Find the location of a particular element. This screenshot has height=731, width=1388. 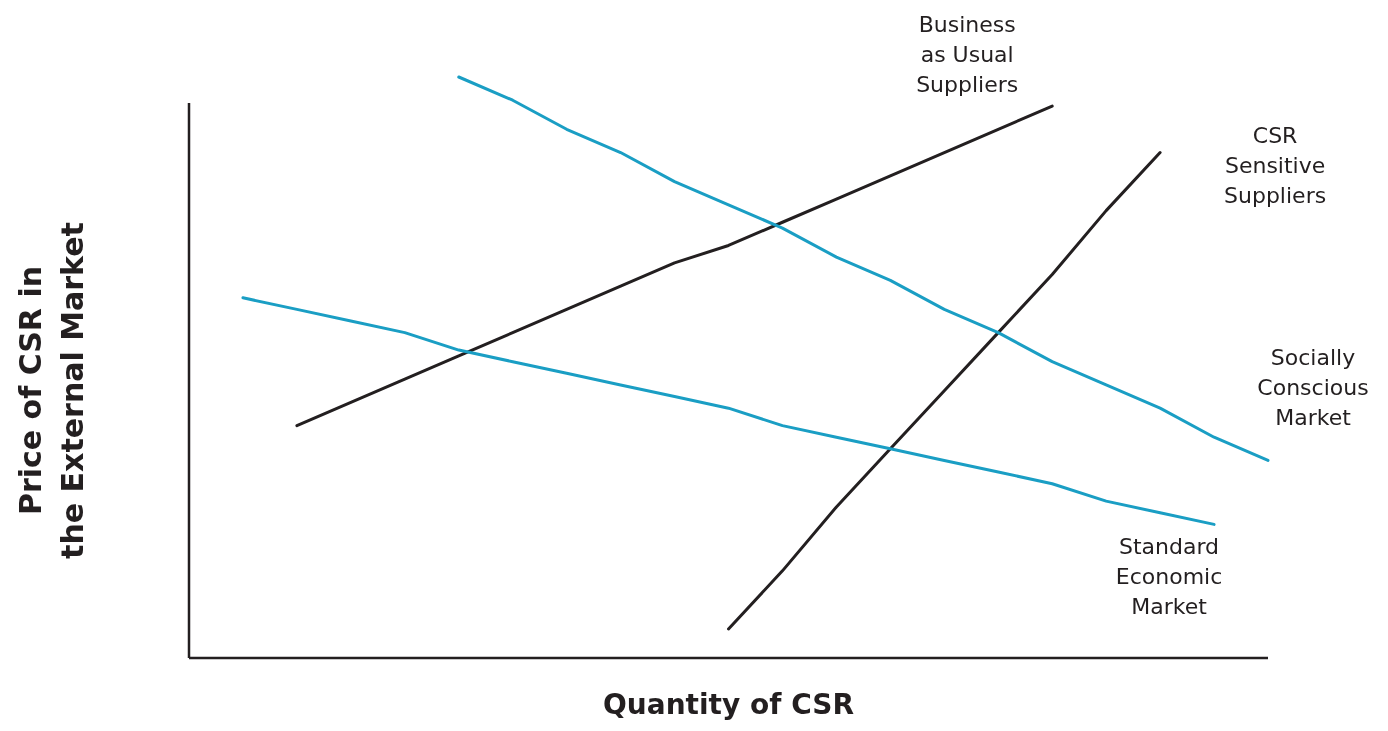

x-axis-title: Quantity of CSR is located at coordinates (728, 704).